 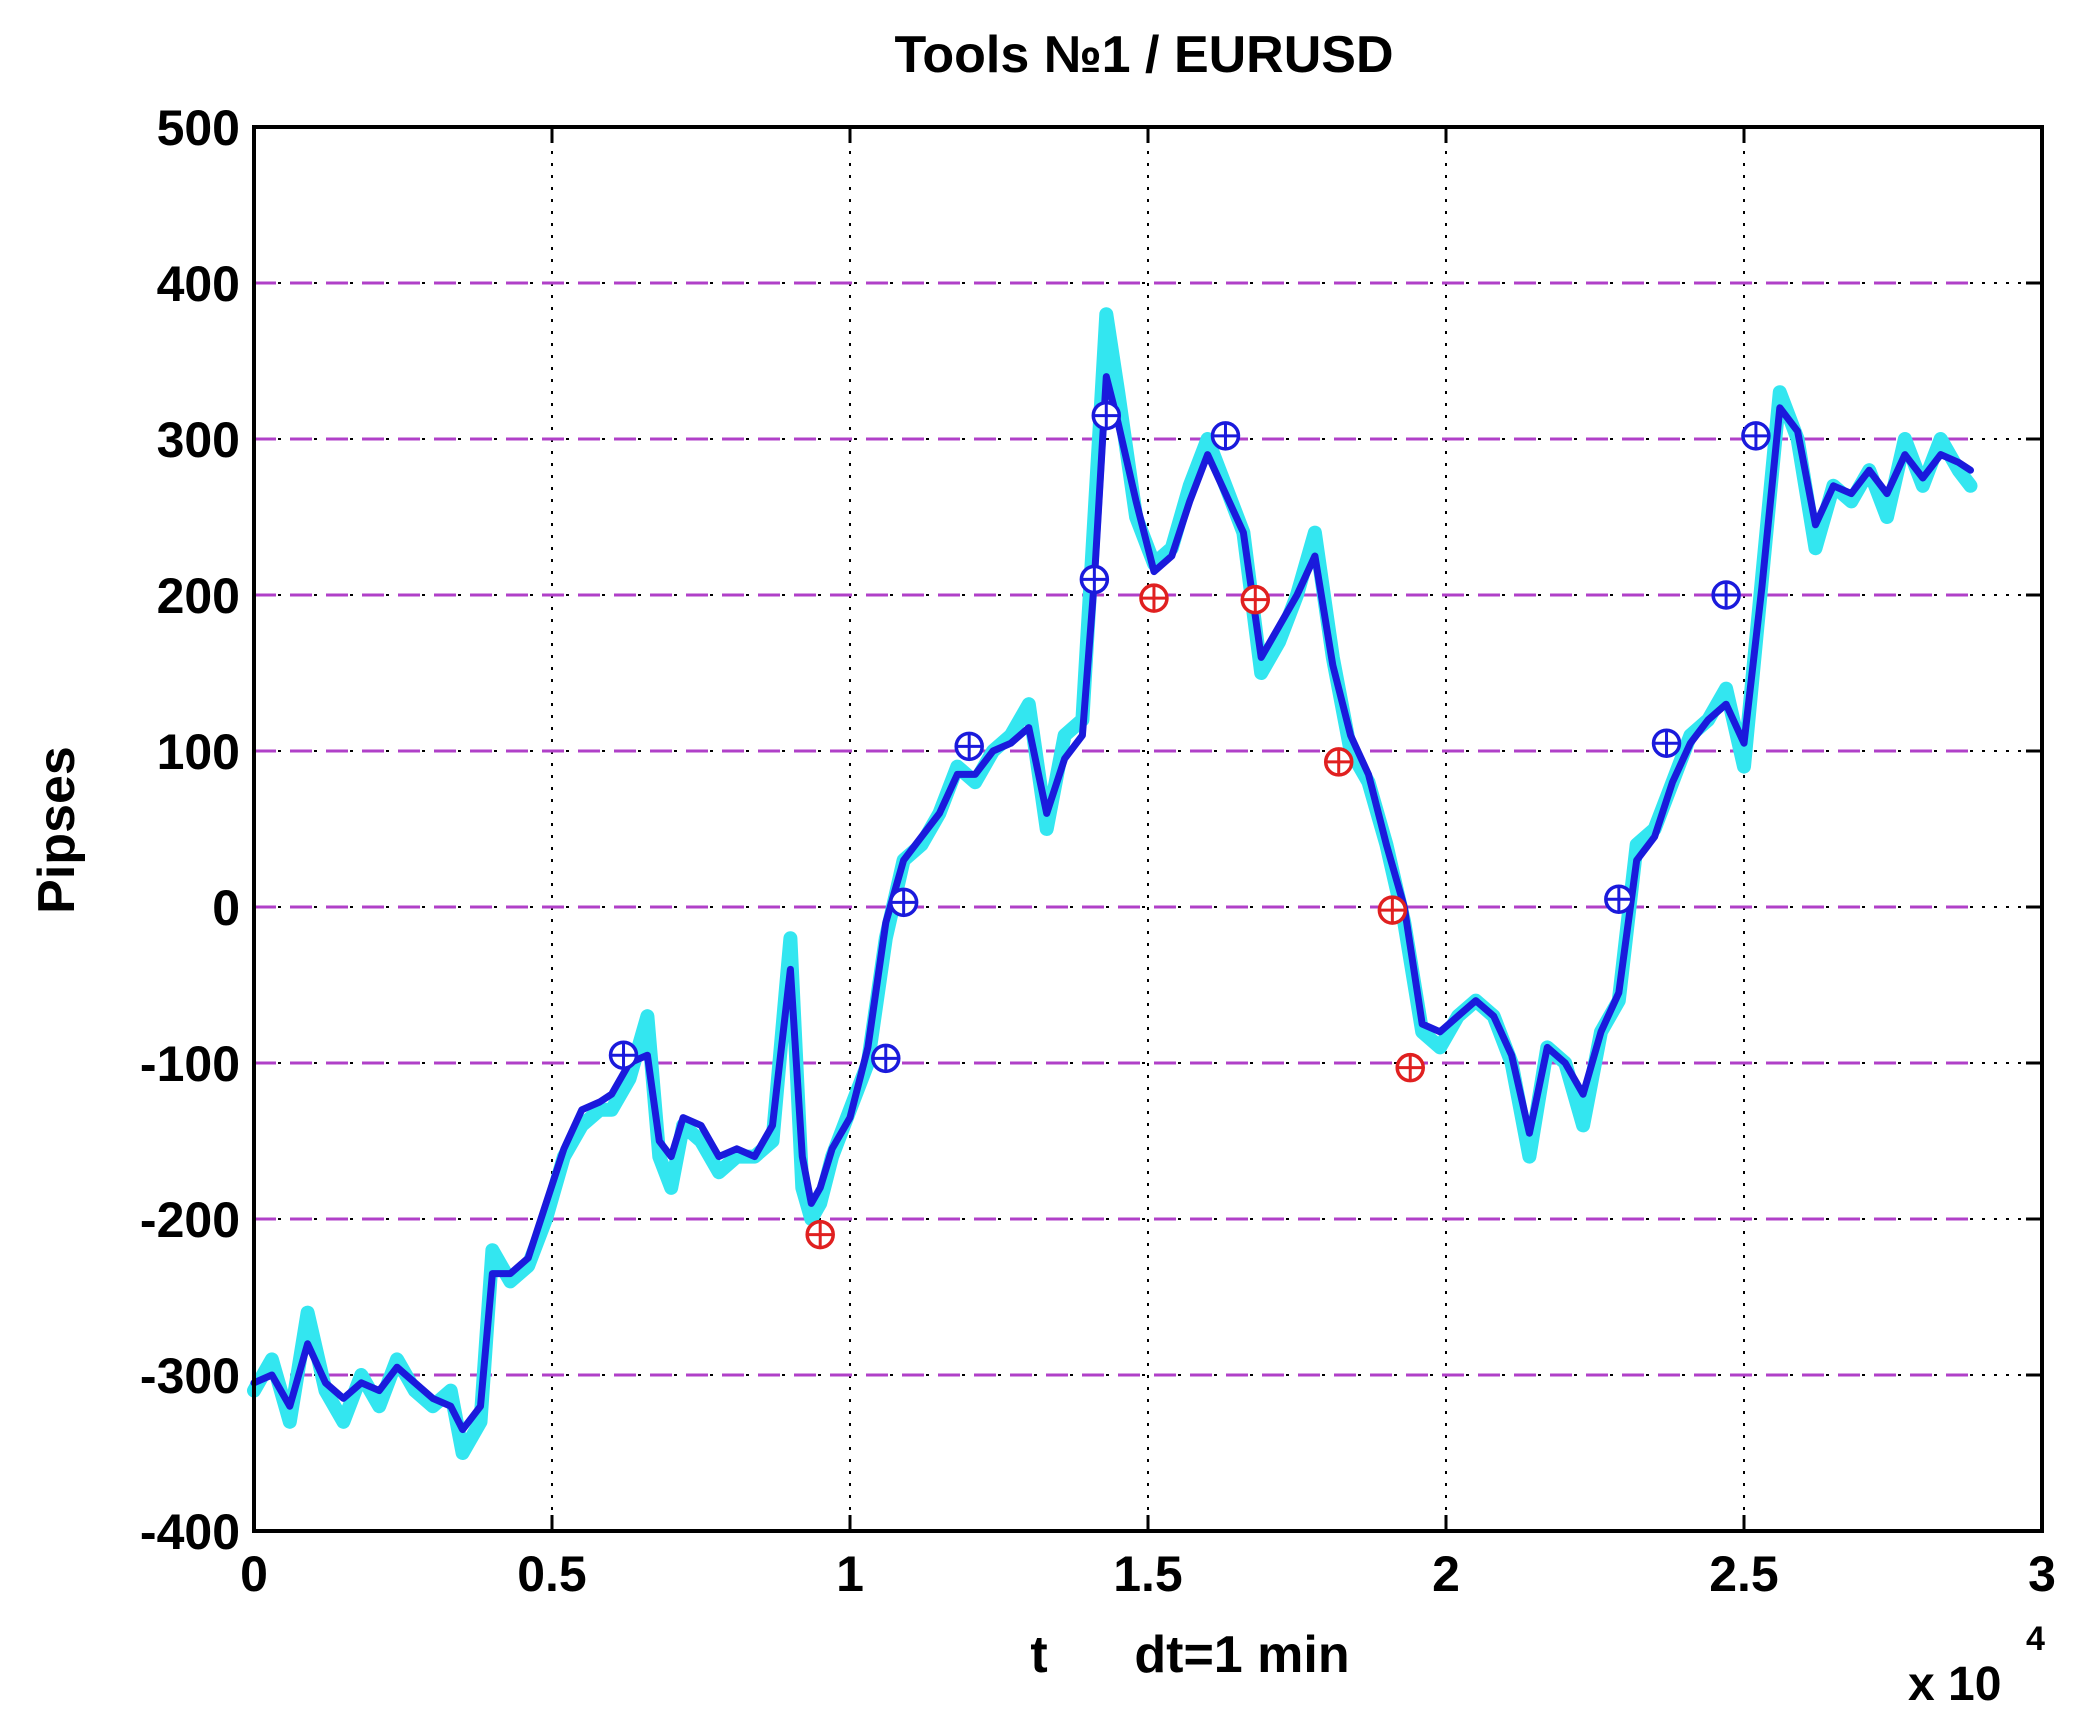 I want to click on y-tick-label: 400, so click(x=198, y=284).